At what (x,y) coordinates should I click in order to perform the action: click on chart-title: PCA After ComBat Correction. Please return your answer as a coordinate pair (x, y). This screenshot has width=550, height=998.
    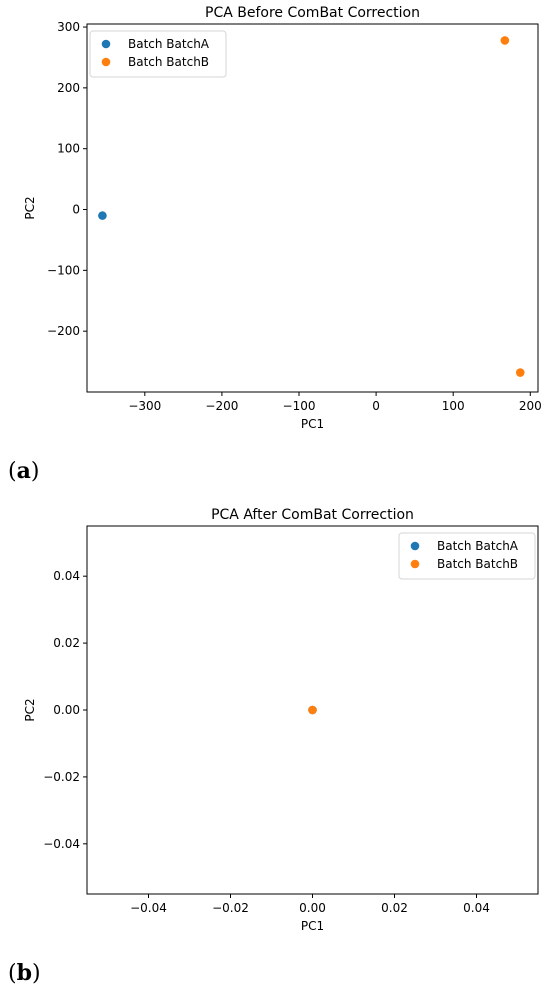
    Looking at the image, I should click on (312, 515).